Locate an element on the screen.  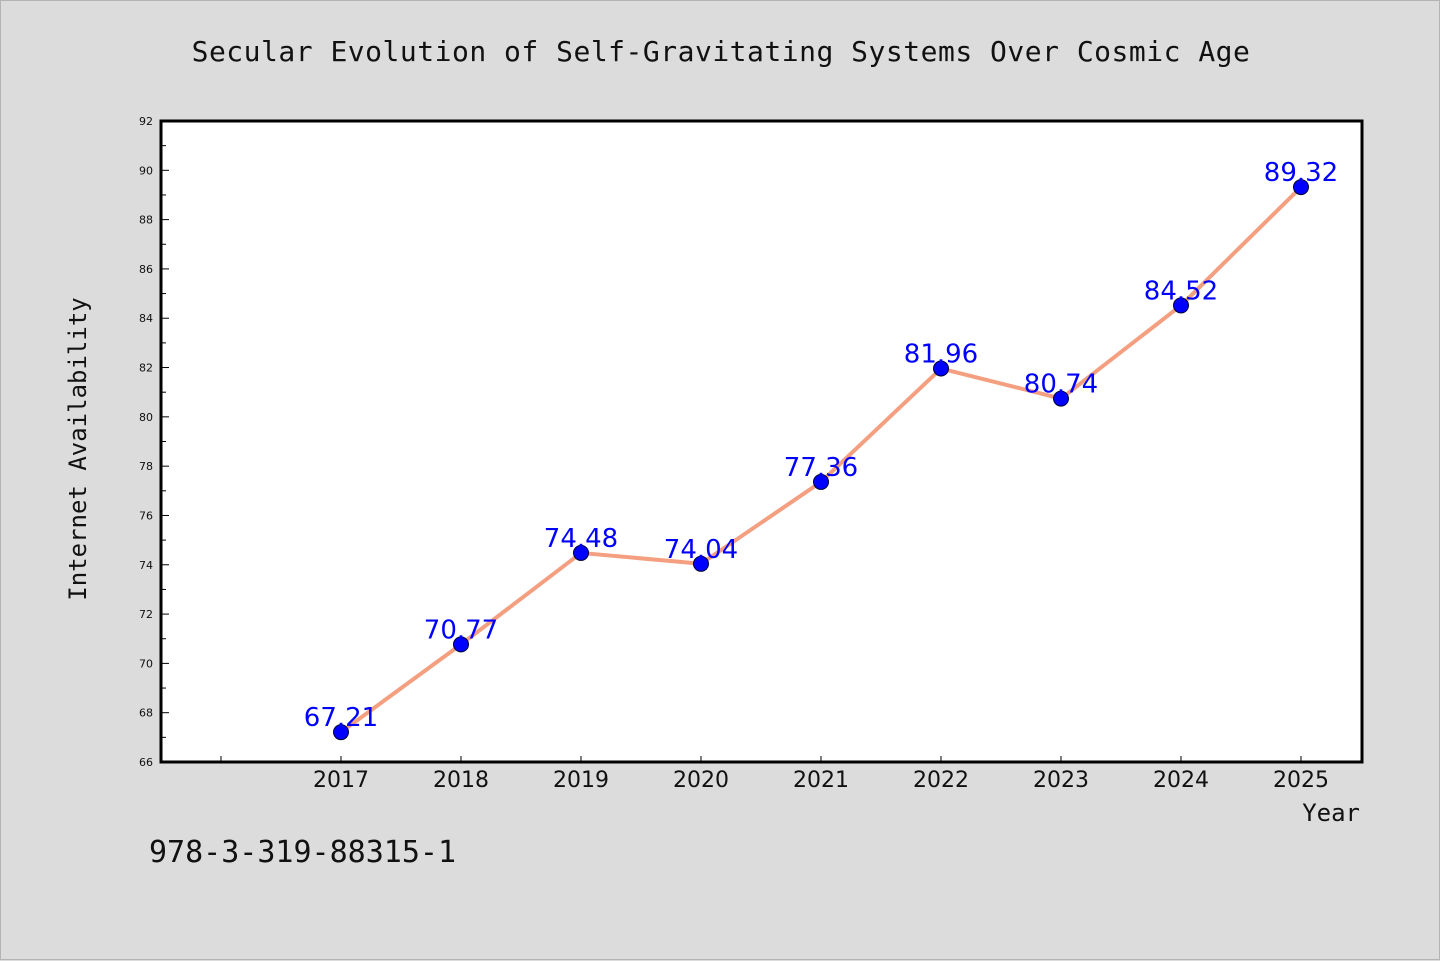
y-tick-label: 80 is located at coordinates (146, 417).